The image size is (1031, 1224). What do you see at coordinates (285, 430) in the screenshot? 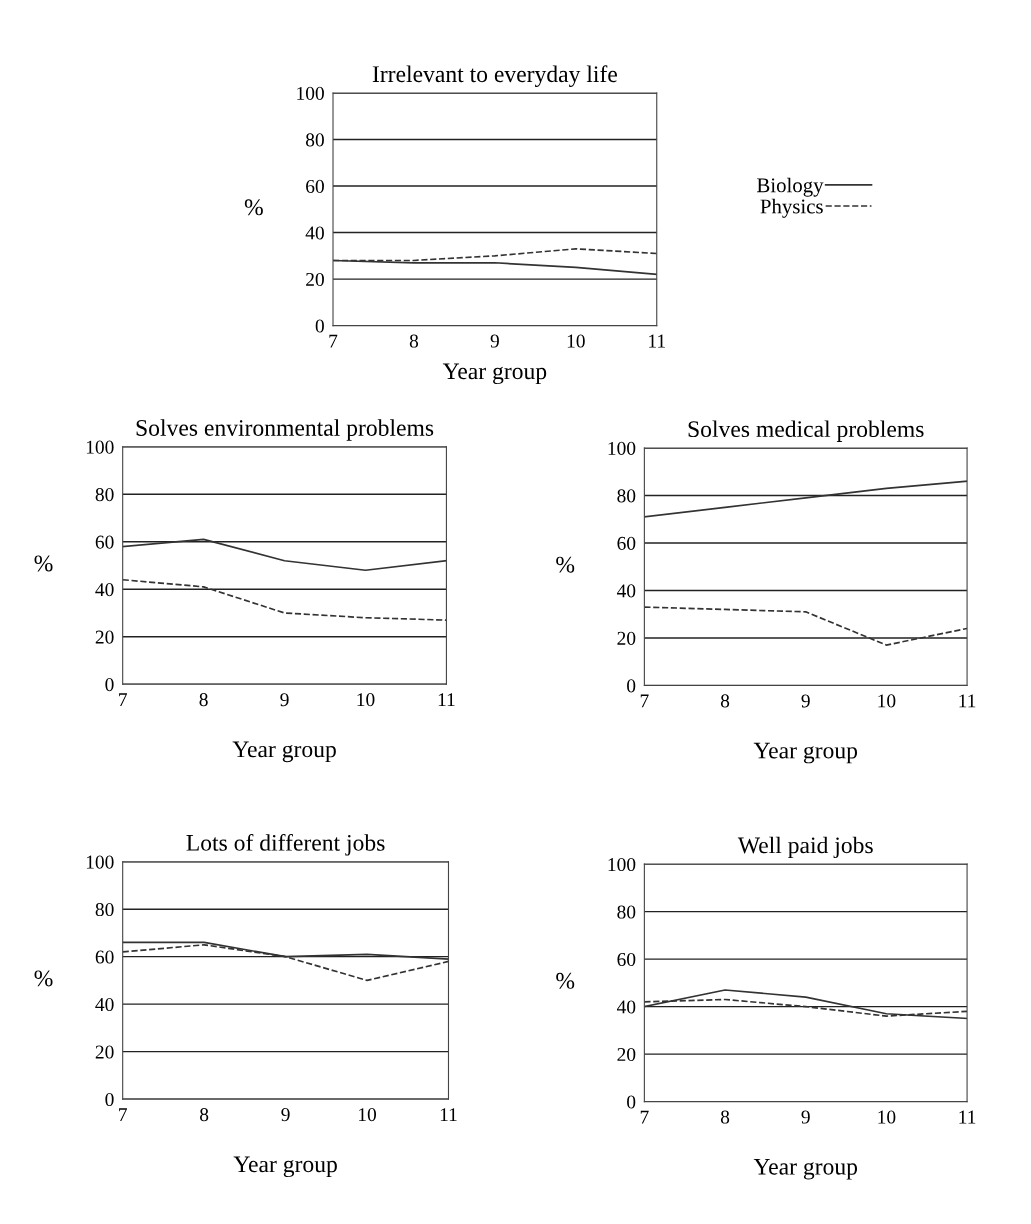
I see `chart-title: Solves environmental problems` at bounding box center [285, 430].